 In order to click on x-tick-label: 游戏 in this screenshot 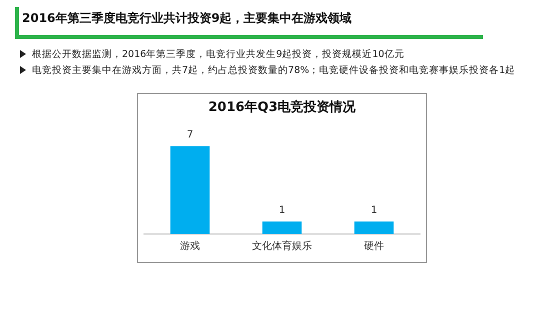, I will do `click(190, 246)`.